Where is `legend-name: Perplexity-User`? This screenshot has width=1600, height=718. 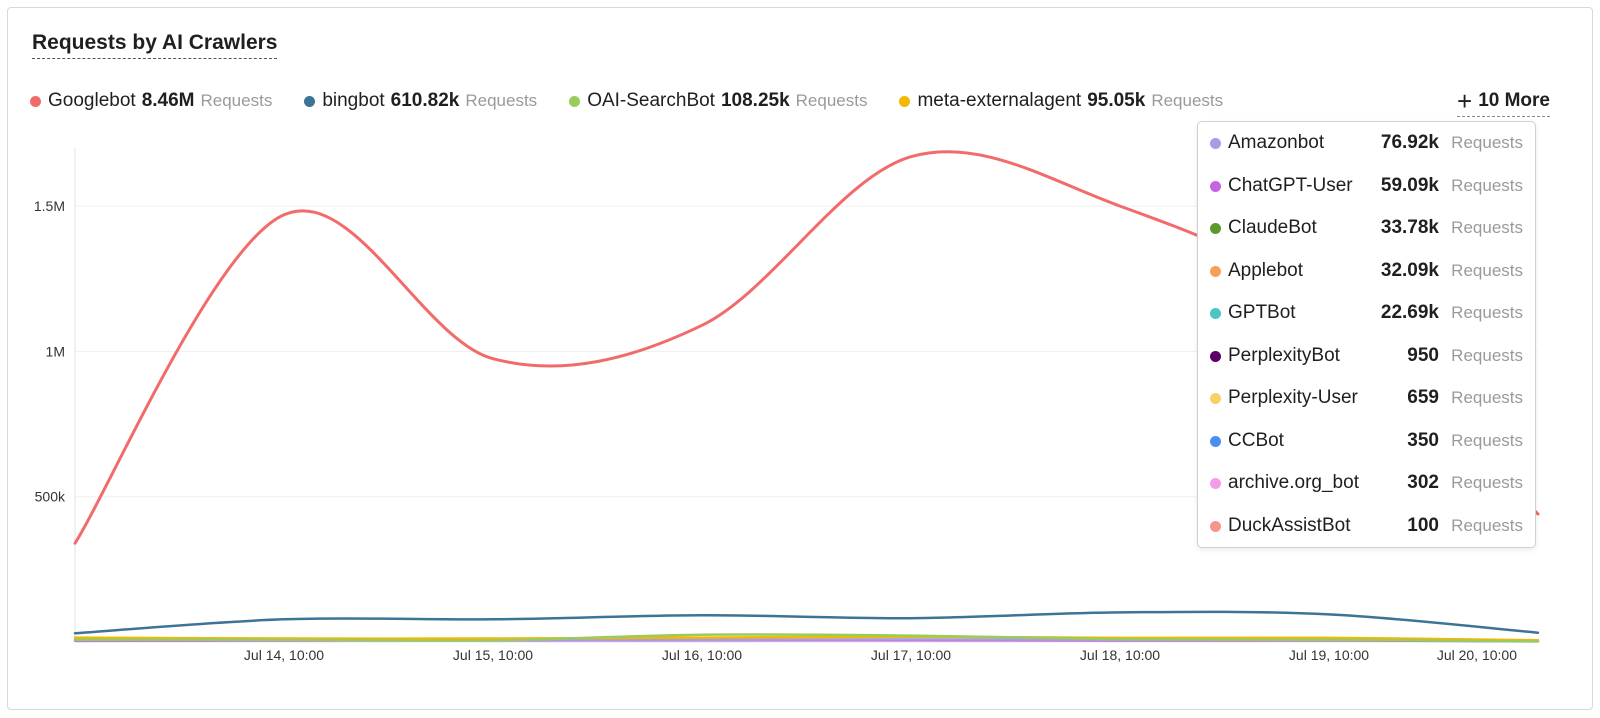 legend-name: Perplexity-User is located at coordinates (1293, 397).